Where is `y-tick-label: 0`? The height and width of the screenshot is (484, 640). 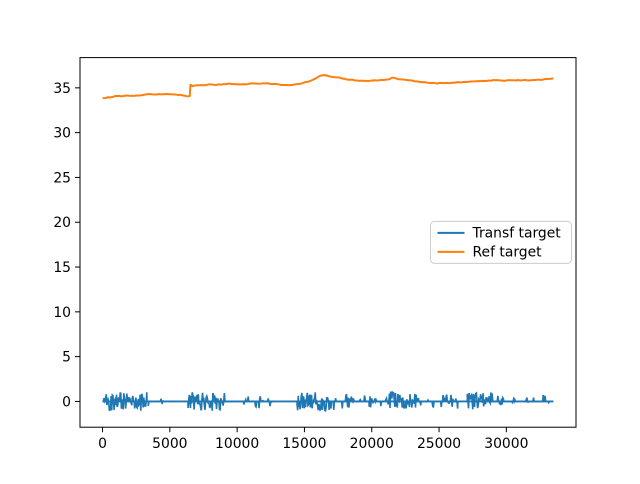
y-tick-label: 0 is located at coordinates (66, 402).